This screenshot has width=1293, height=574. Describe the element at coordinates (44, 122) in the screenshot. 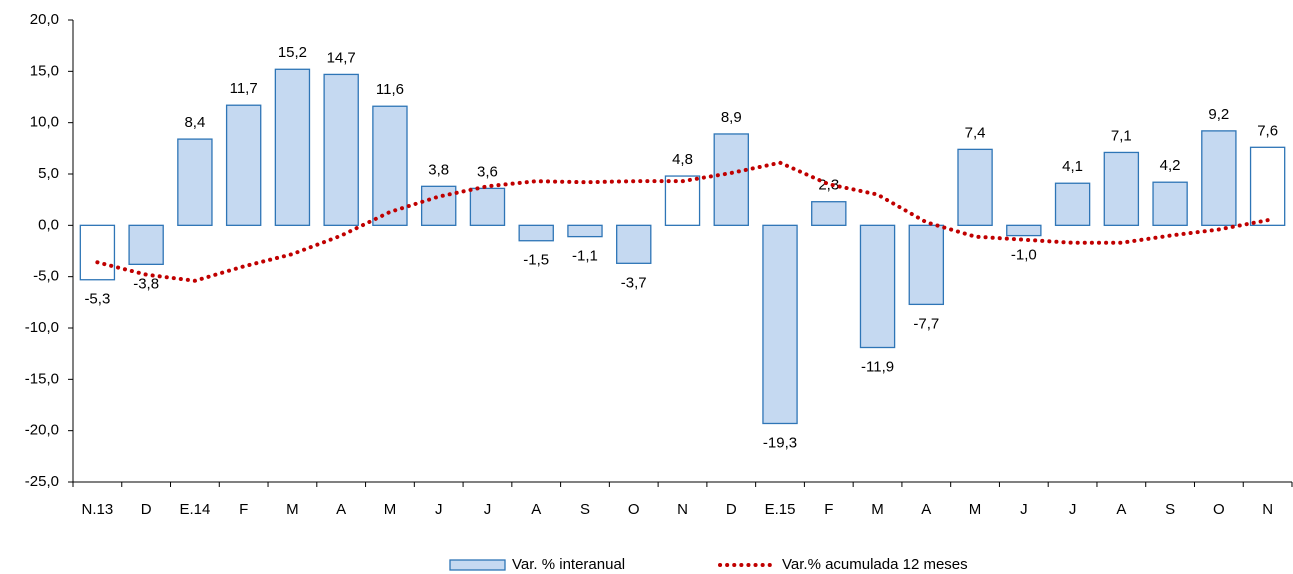

I see `y-tick-label: 10,0` at that location.